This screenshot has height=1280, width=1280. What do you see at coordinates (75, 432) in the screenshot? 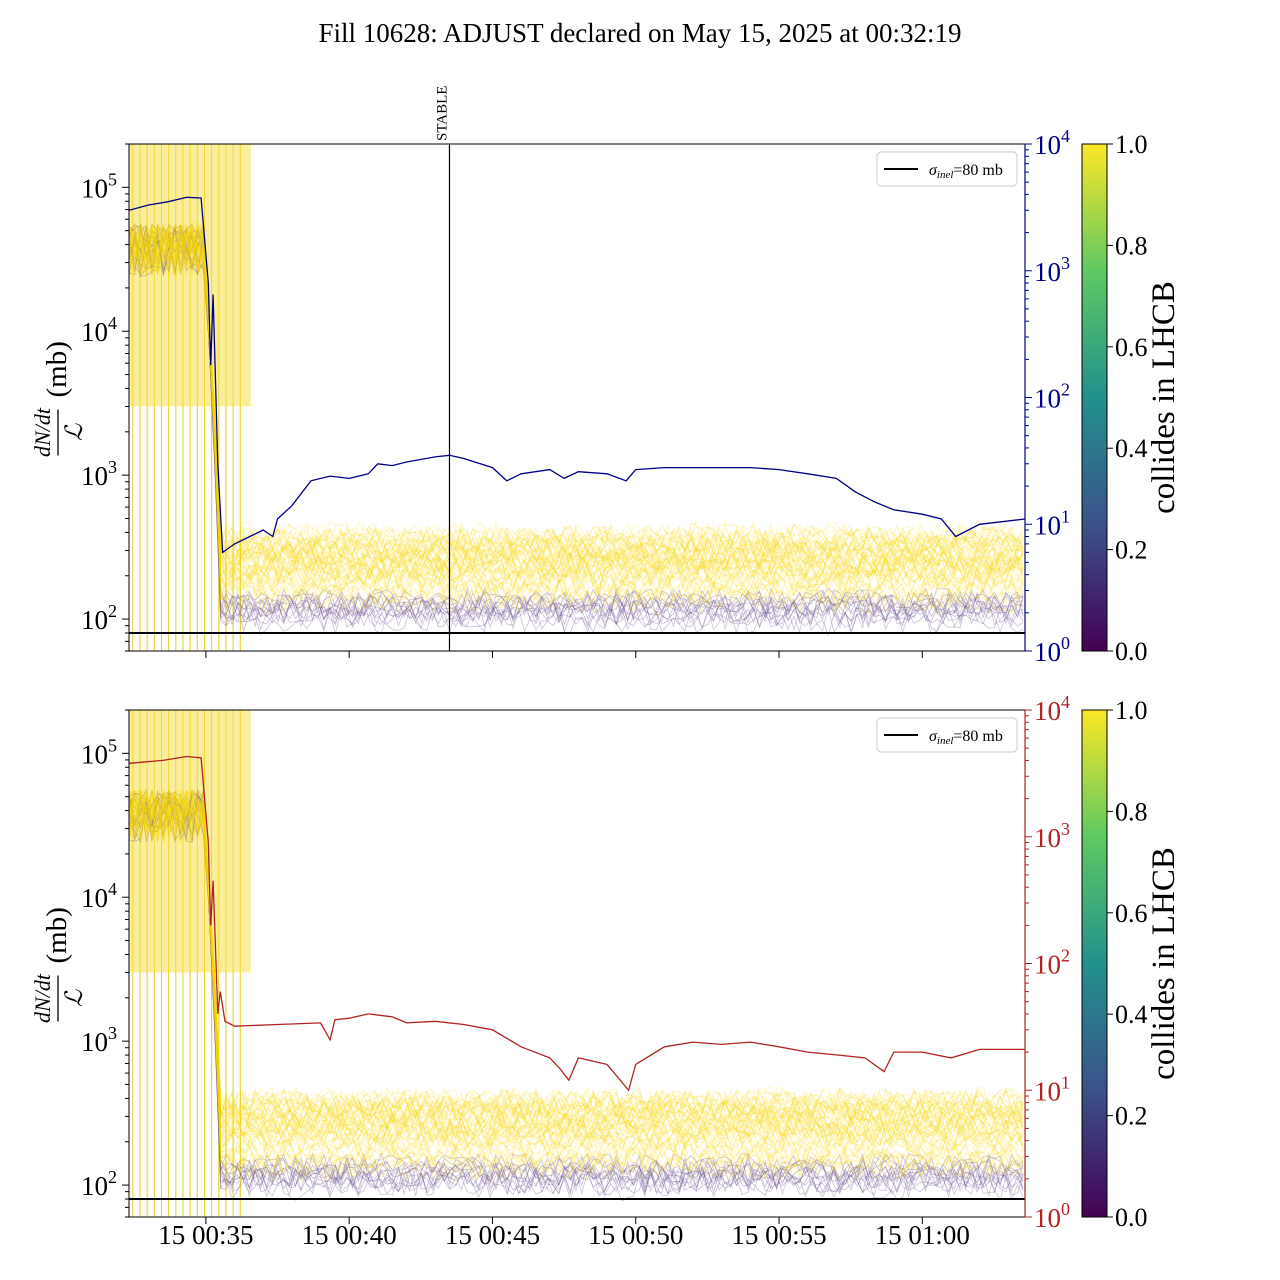
I see `y-label-denominator: ℒ` at bounding box center [75, 432].